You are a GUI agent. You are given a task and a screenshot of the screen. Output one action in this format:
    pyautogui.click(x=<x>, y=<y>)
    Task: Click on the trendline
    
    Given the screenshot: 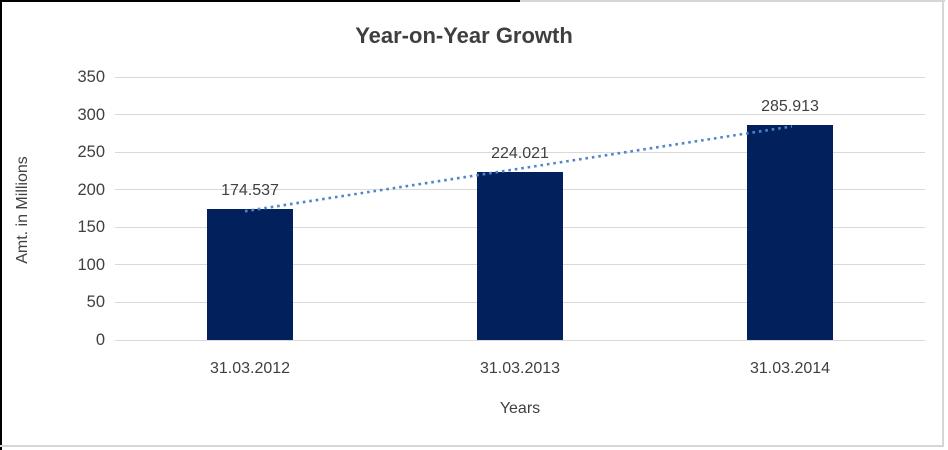 What is the action you would take?
    pyautogui.click(x=518, y=169)
    